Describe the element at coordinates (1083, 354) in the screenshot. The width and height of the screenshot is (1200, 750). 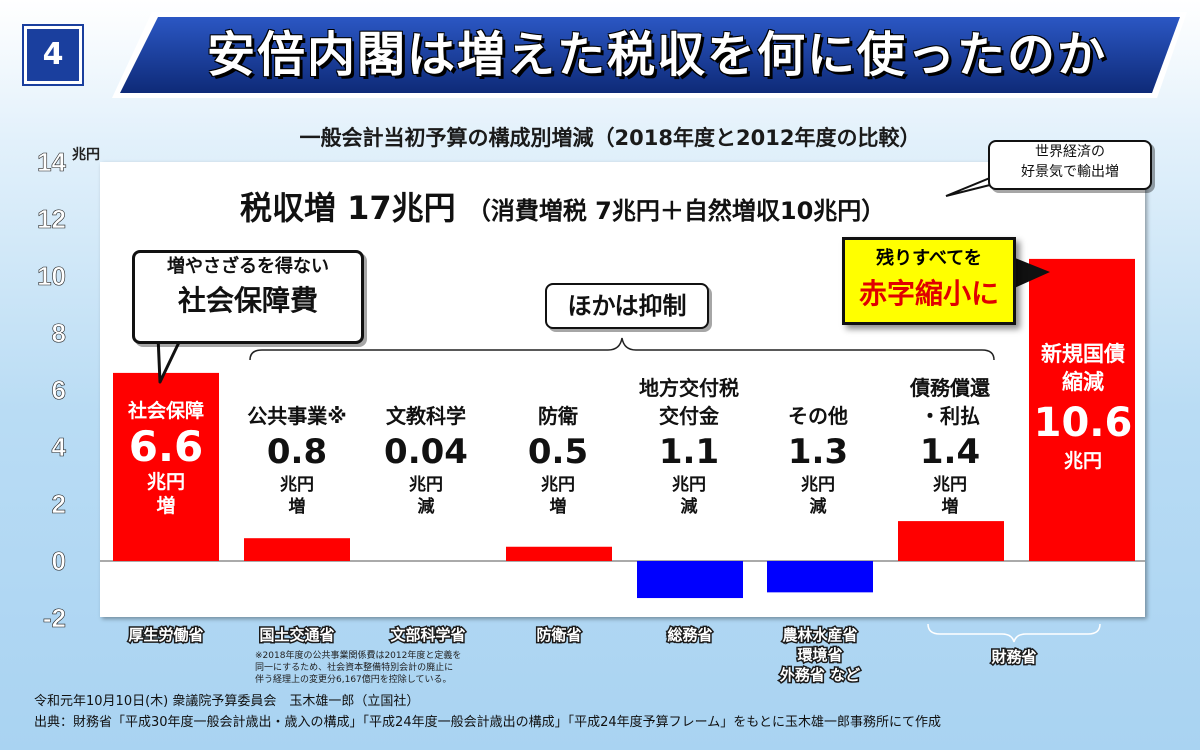
I see `bonds-name1: 新規国債` at that location.